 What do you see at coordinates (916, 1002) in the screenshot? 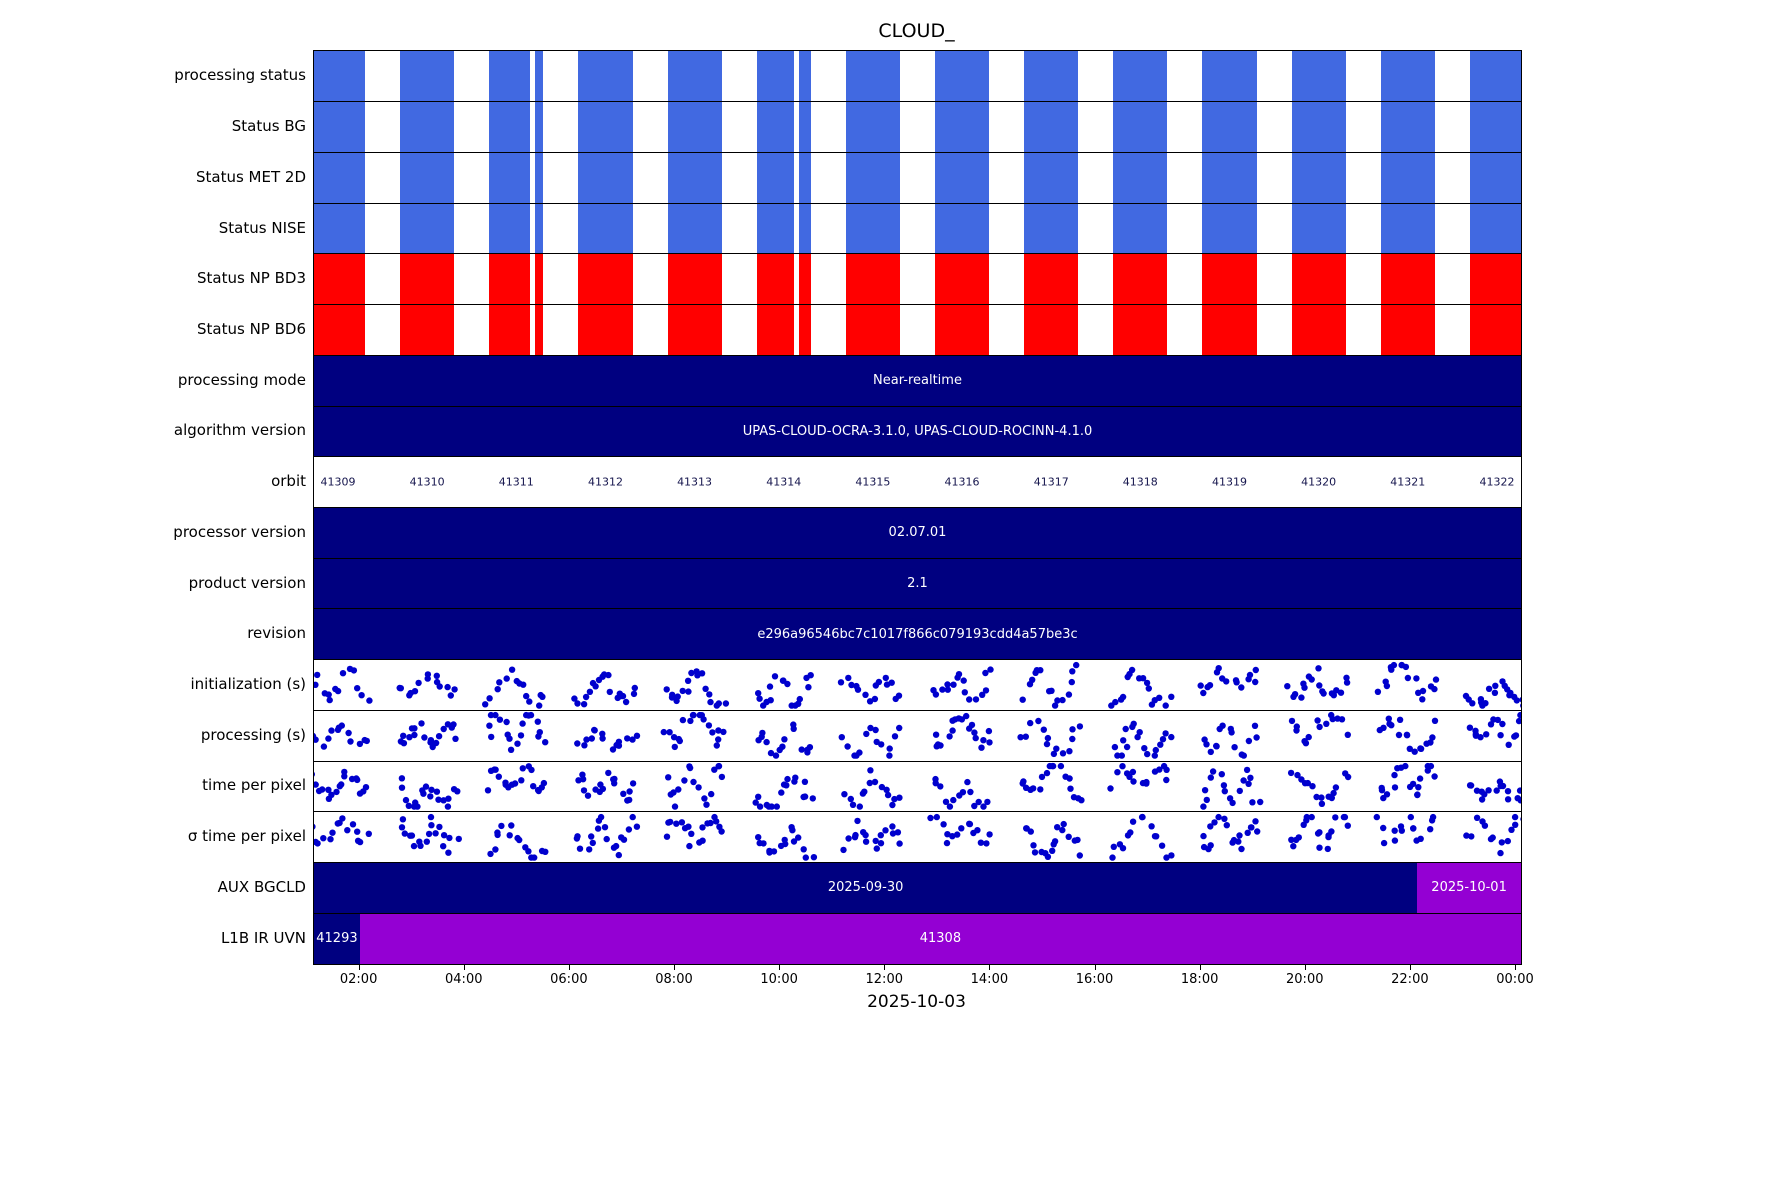
I see `x-axis-date-label: 2025-10-03` at bounding box center [916, 1002].